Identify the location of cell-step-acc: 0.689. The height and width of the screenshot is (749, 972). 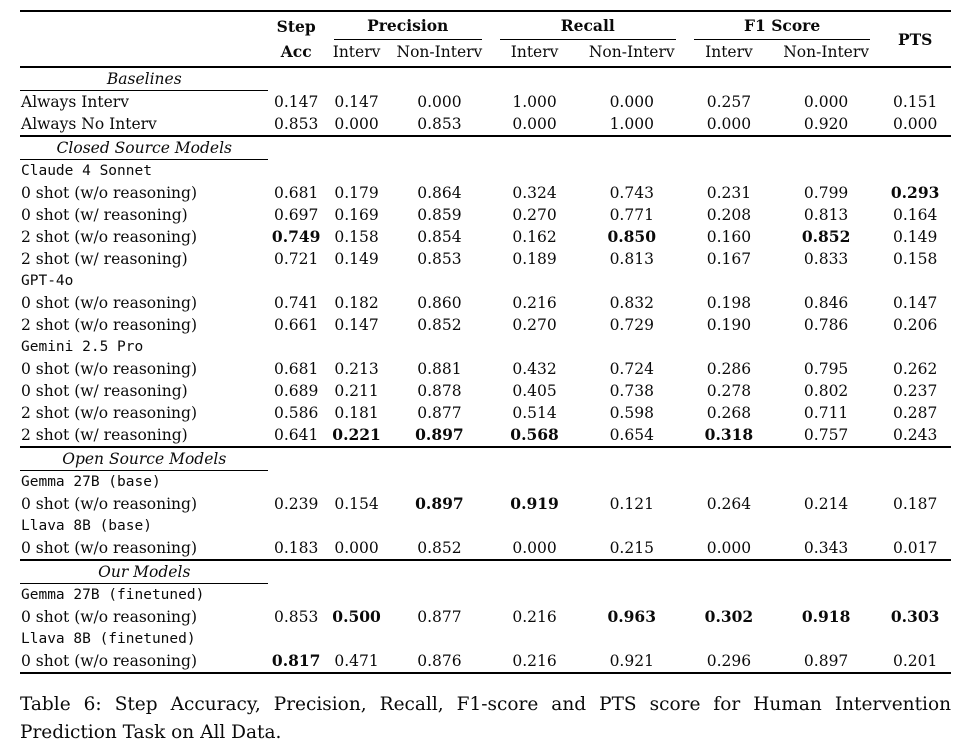
(296, 391).